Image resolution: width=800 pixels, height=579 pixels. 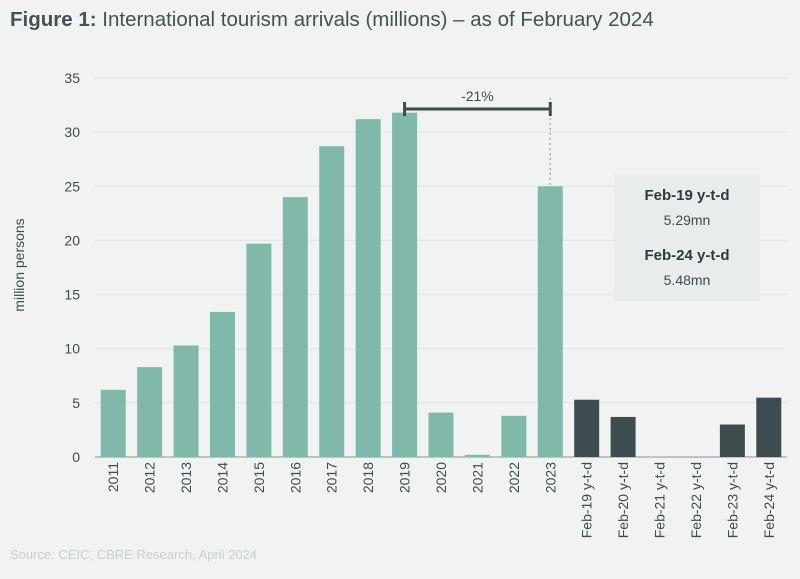 I want to click on x-tick-label: 2016, so click(x=295, y=477).